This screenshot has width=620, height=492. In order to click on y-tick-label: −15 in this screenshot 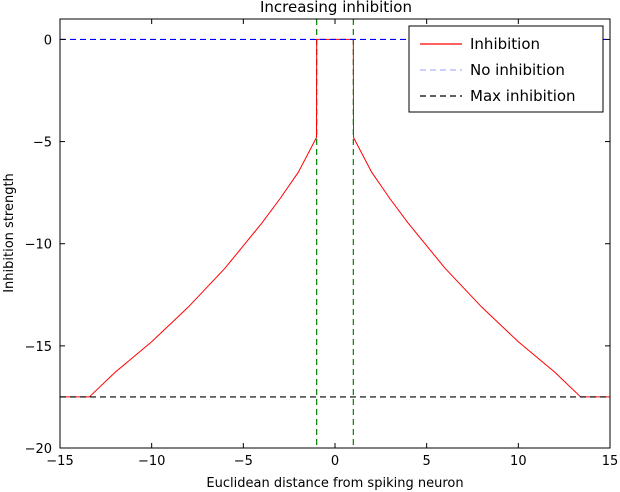, I will do `click(38, 347)`.